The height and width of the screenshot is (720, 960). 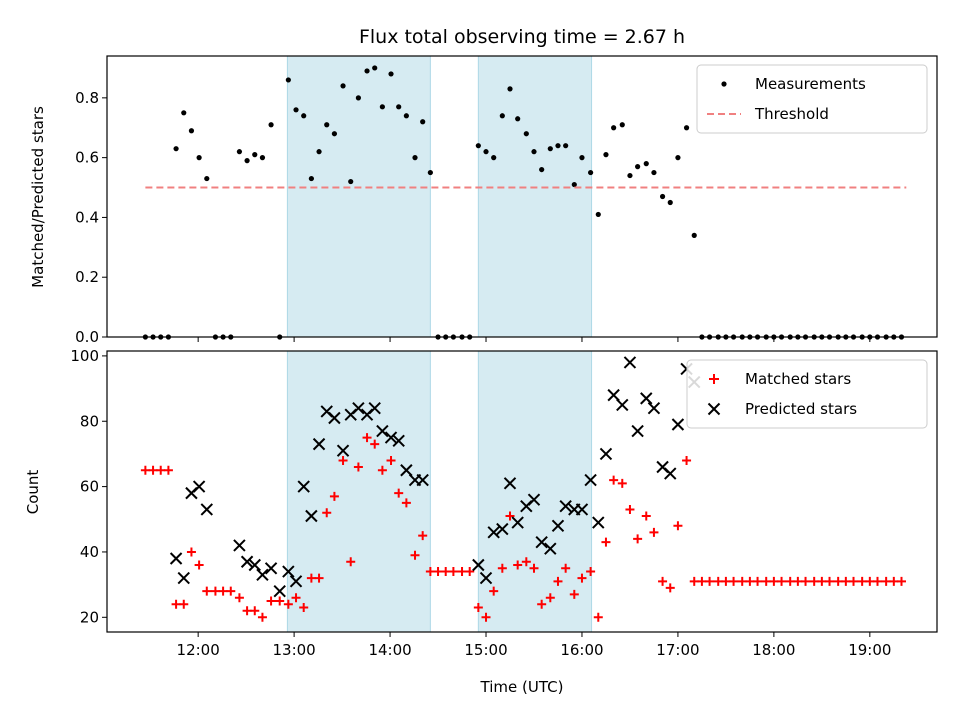 I want to click on y-tick-label: 60, so click(x=89, y=487).